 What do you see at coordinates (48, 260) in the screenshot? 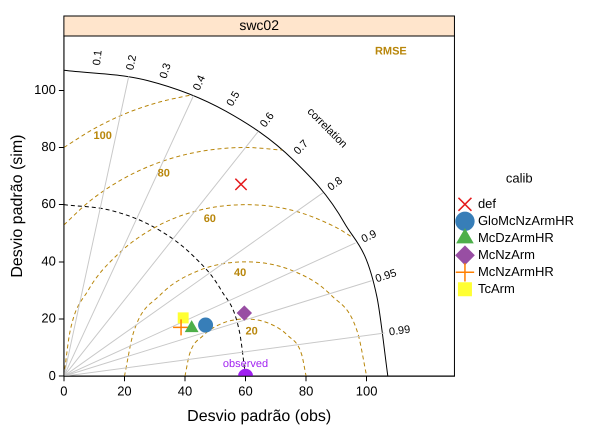
I see `y-tick-label: 40` at bounding box center [48, 260].